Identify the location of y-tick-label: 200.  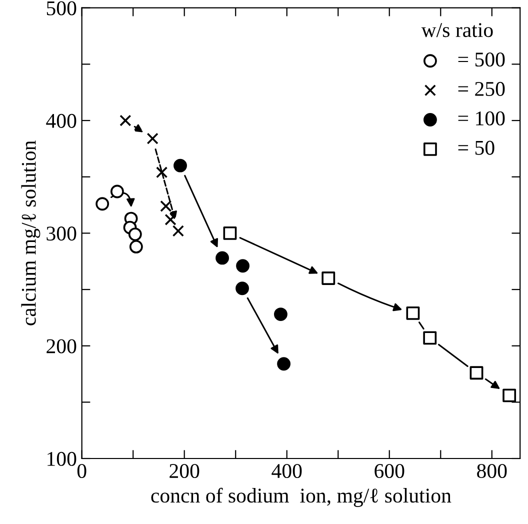
(61, 346).